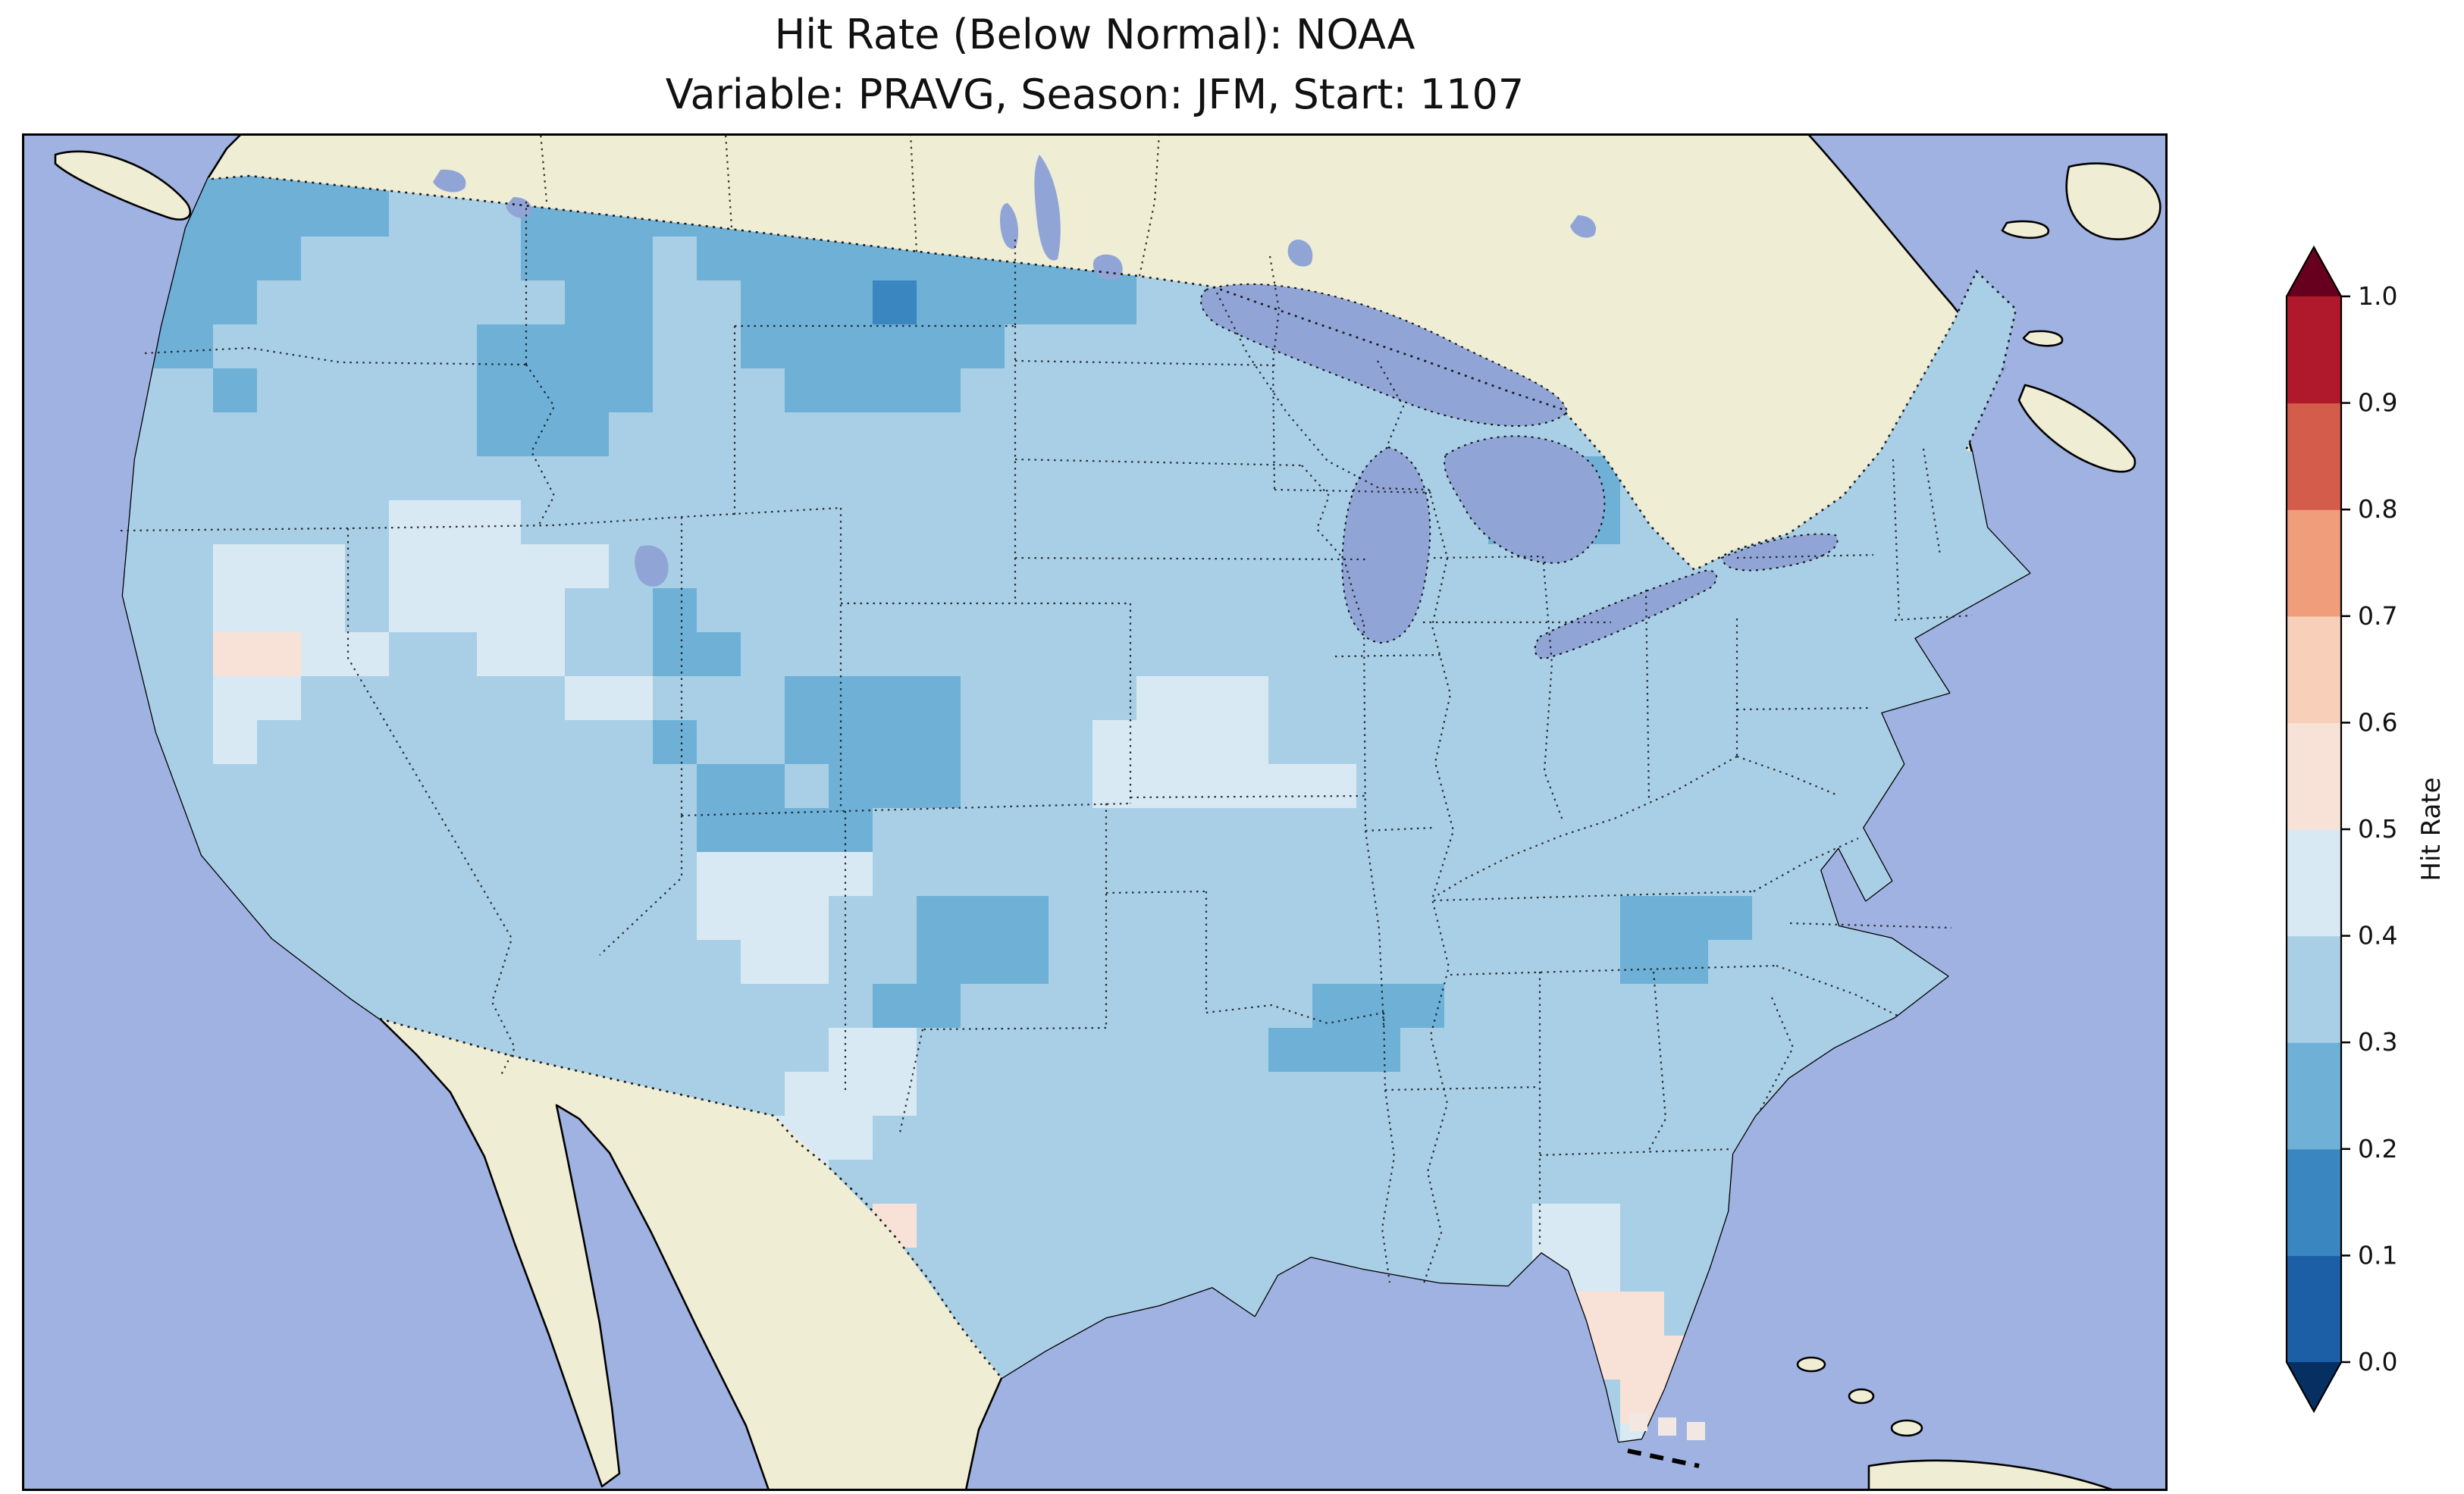  What do you see at coordinates (1626, 614) in the screenshot?
I see `lake-erie` at bounding box center [1626, 614].